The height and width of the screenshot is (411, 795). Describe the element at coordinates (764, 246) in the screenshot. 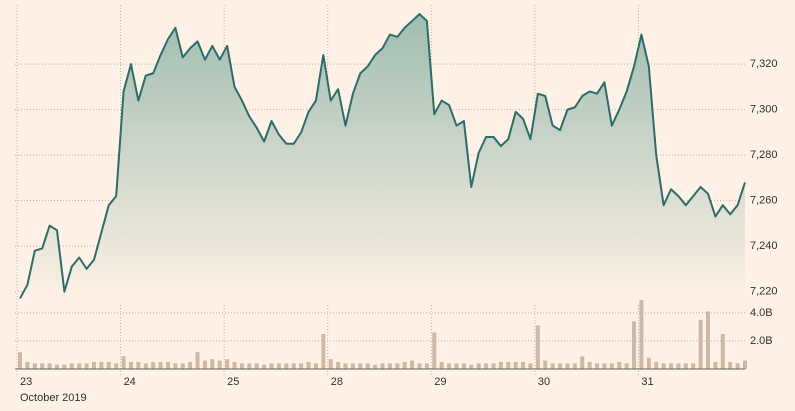

I see `y-tick-label: 7,240` at that location.